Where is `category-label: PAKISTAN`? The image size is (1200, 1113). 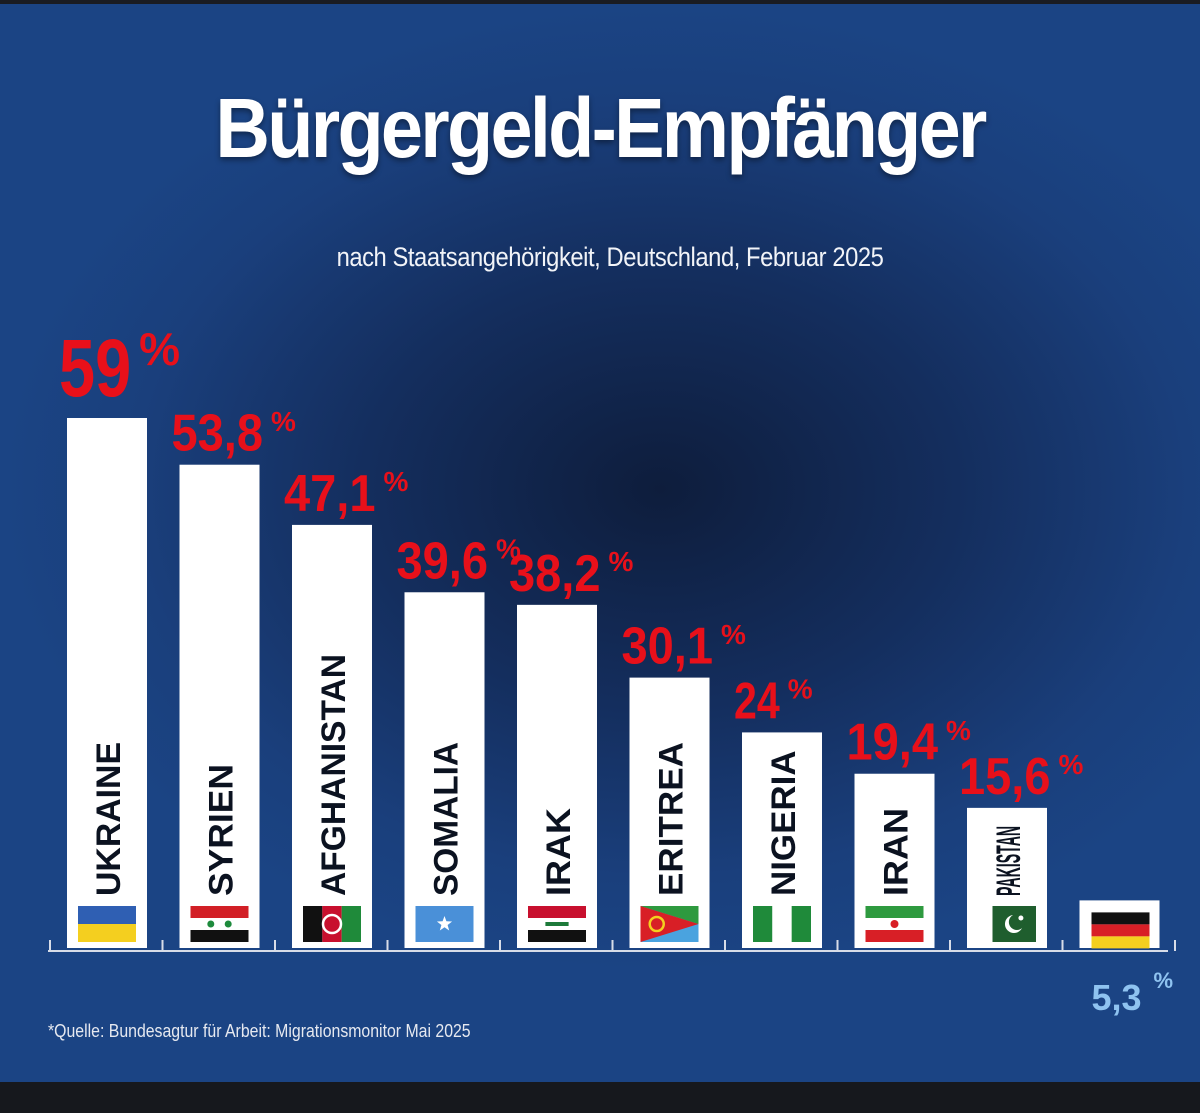
category-label: PAKISTAN is located at coordinates (1009, 861).